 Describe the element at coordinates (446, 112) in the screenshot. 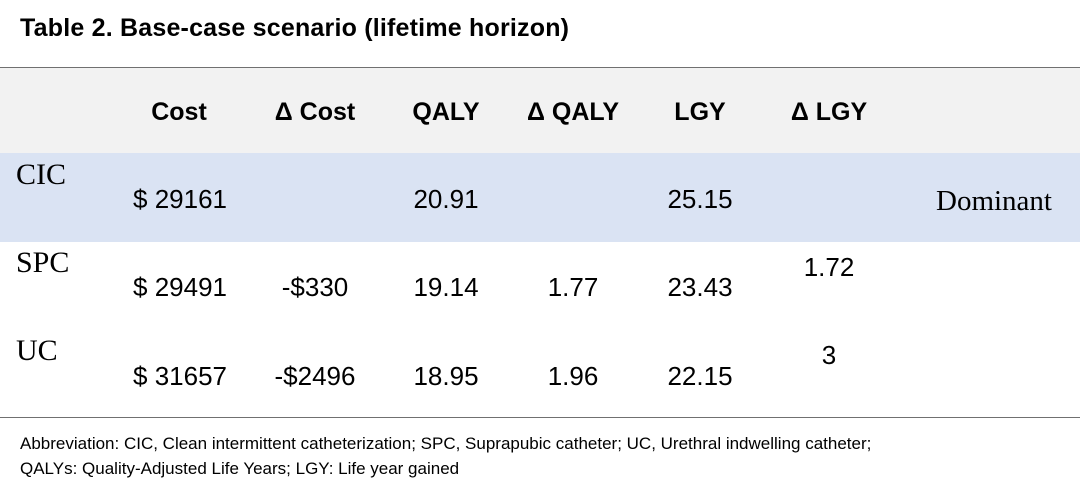

I see `col-header-qaly: QALY` at that location.